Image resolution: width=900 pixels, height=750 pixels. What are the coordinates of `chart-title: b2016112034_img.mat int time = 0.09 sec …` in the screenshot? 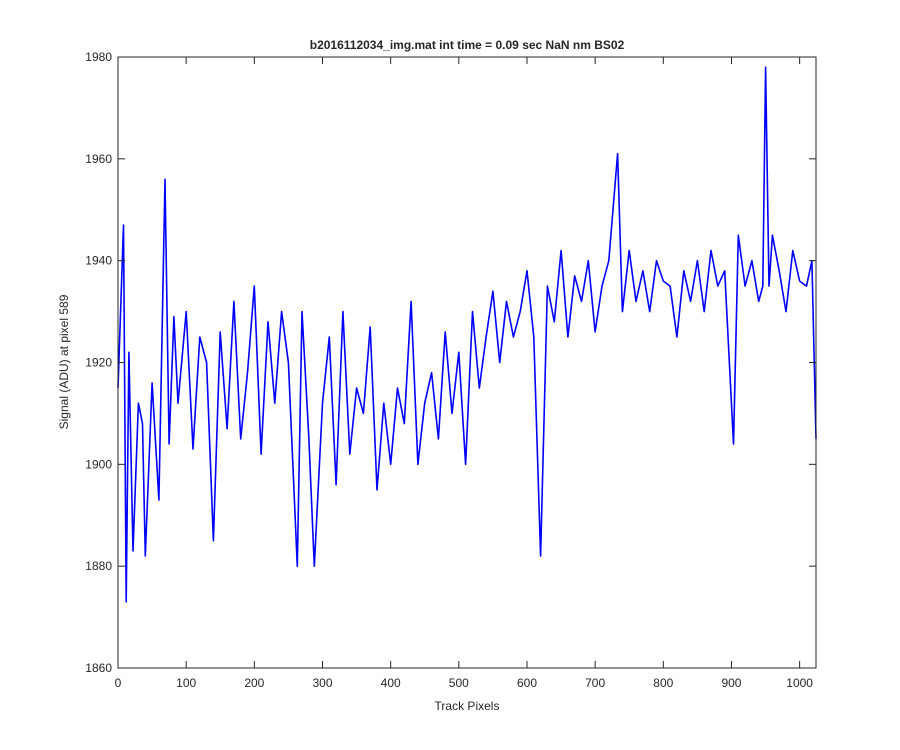 It's located at (467, 45).